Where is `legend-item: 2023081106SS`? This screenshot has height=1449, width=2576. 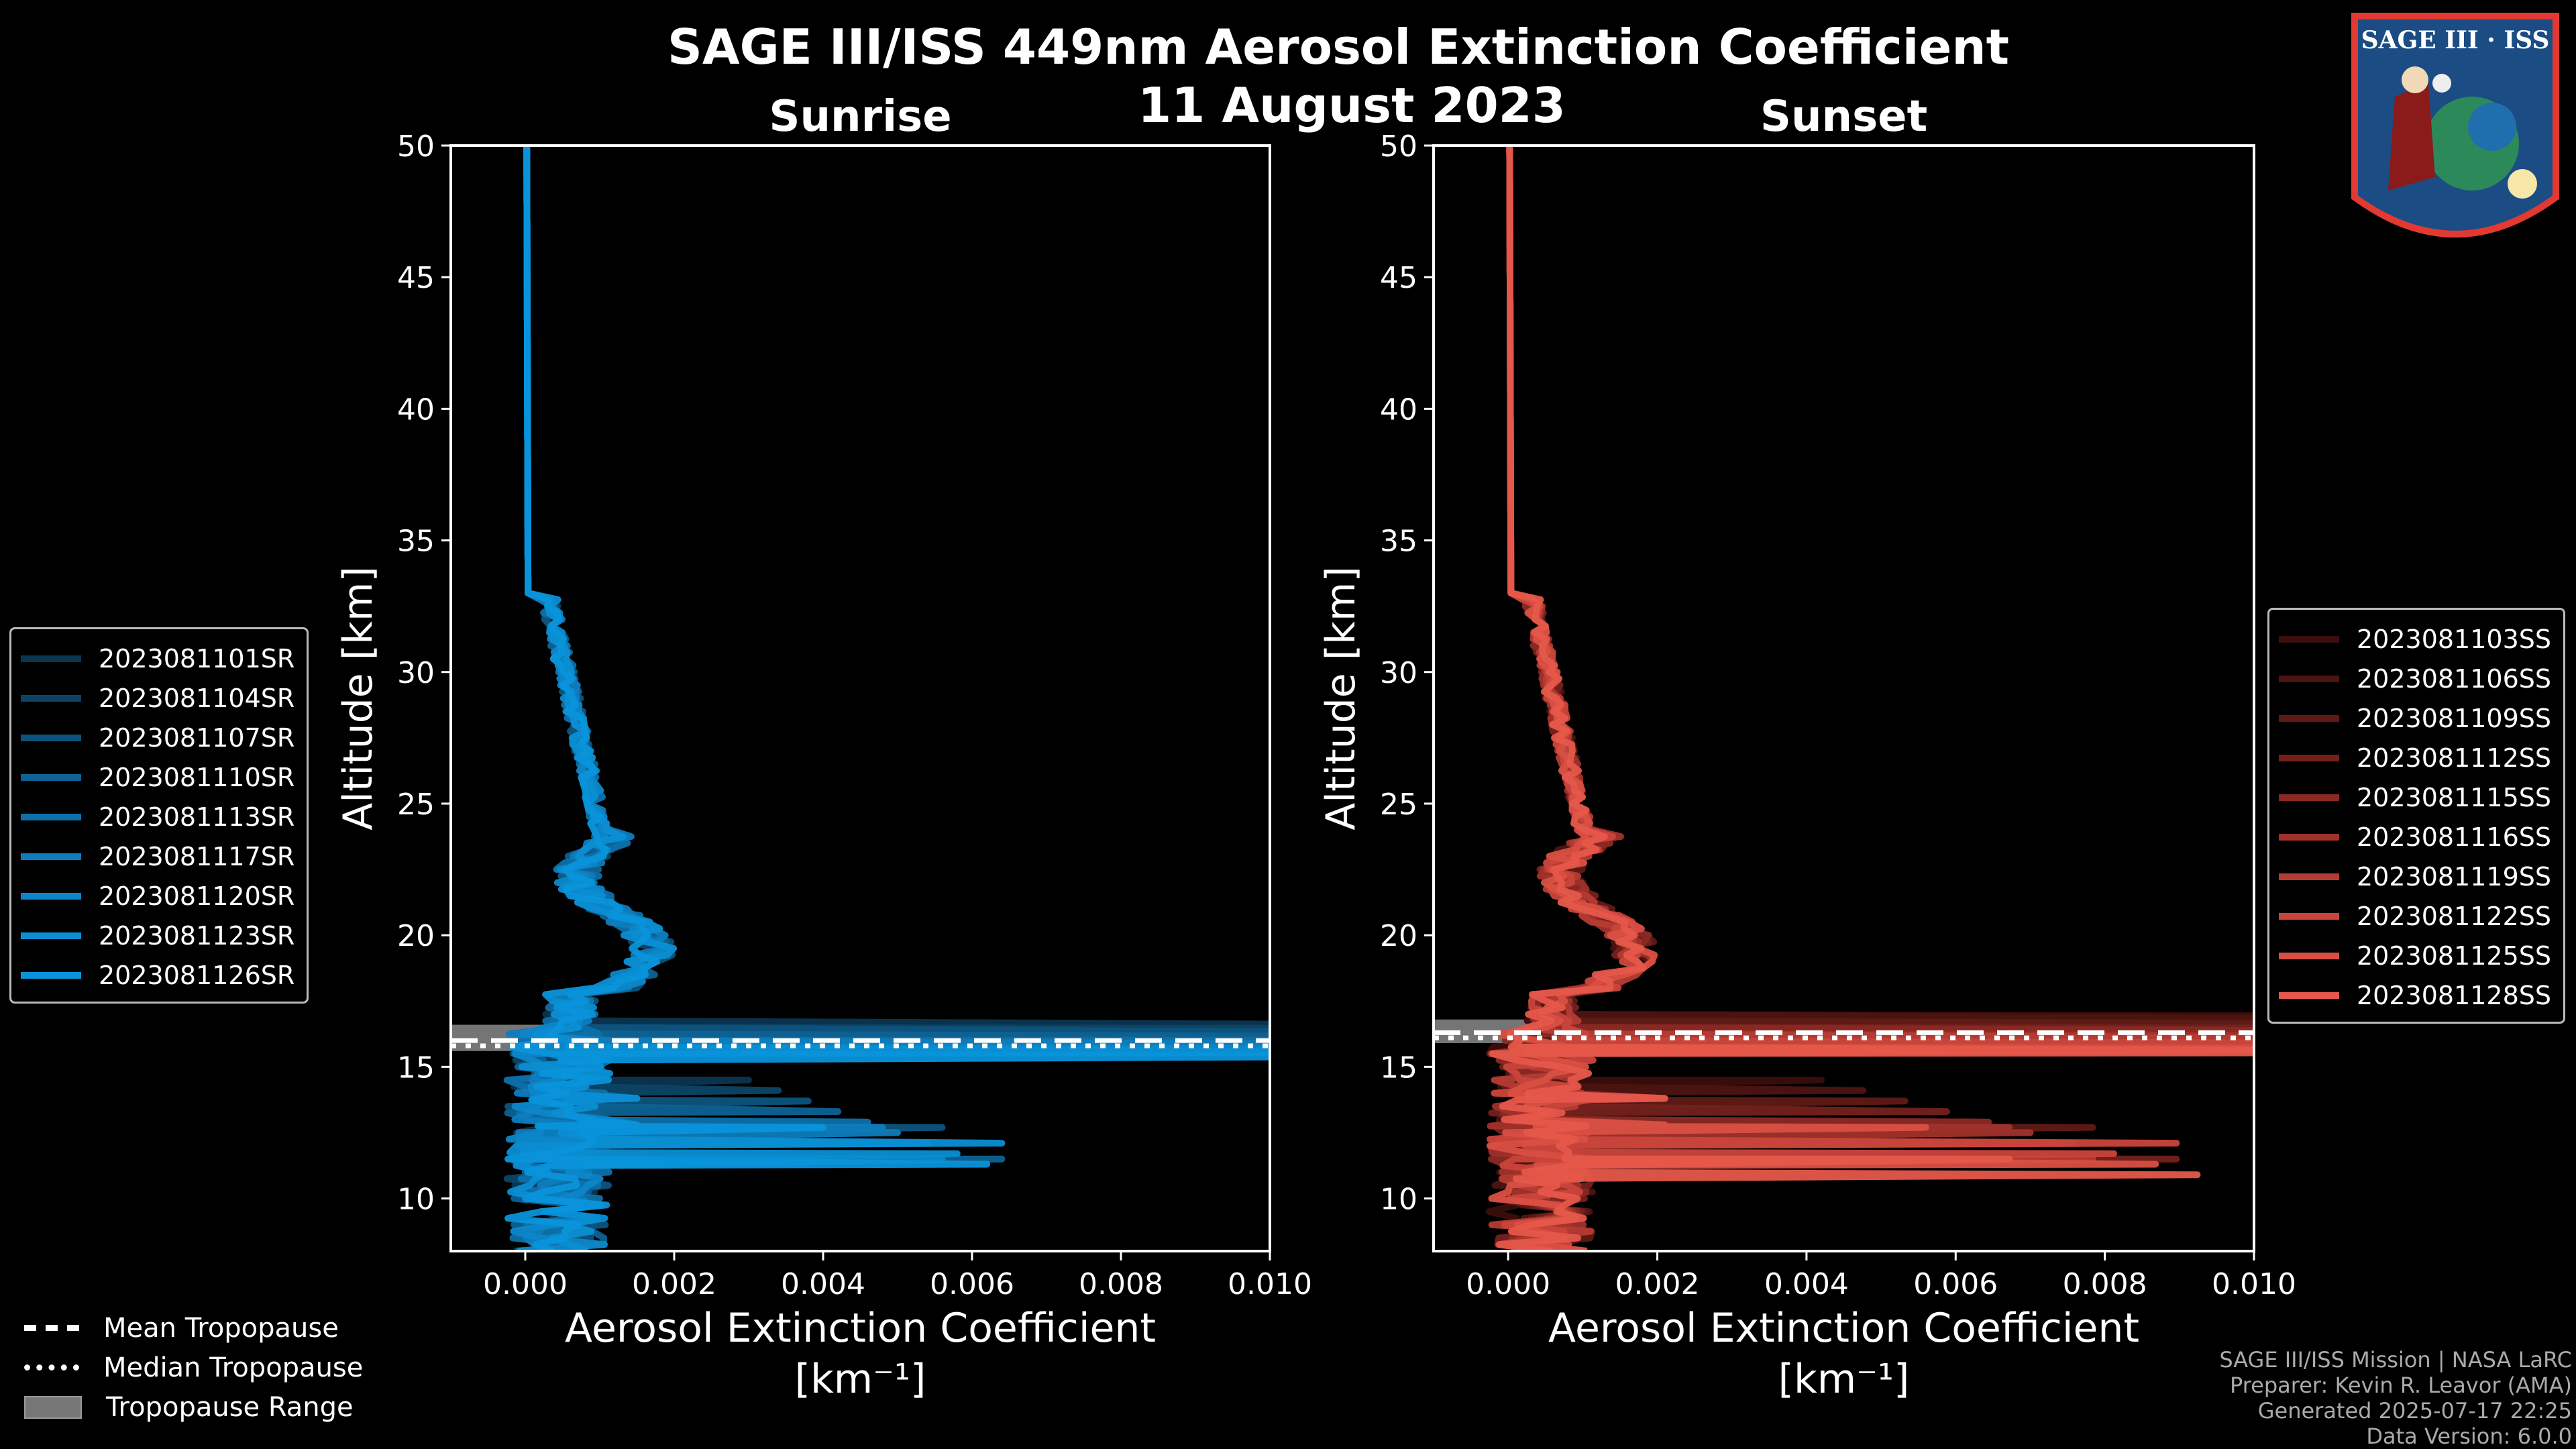
legend-item: 2023081106SS is located at coordinates (2415, 678).